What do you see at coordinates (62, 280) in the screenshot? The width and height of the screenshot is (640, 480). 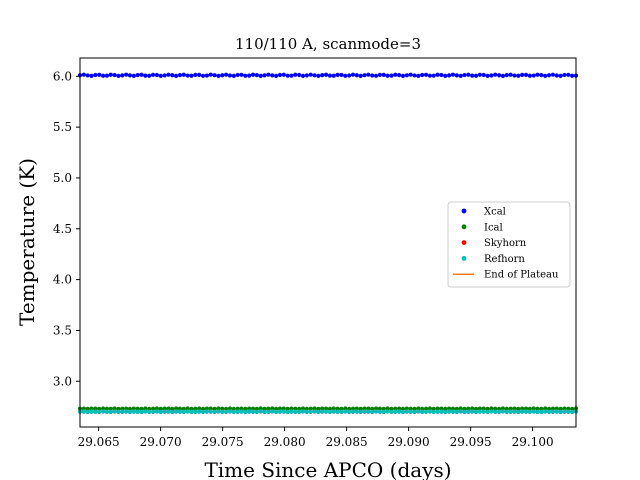 I see `y-tick-label: 4.0` at bounding box center [62, 280].